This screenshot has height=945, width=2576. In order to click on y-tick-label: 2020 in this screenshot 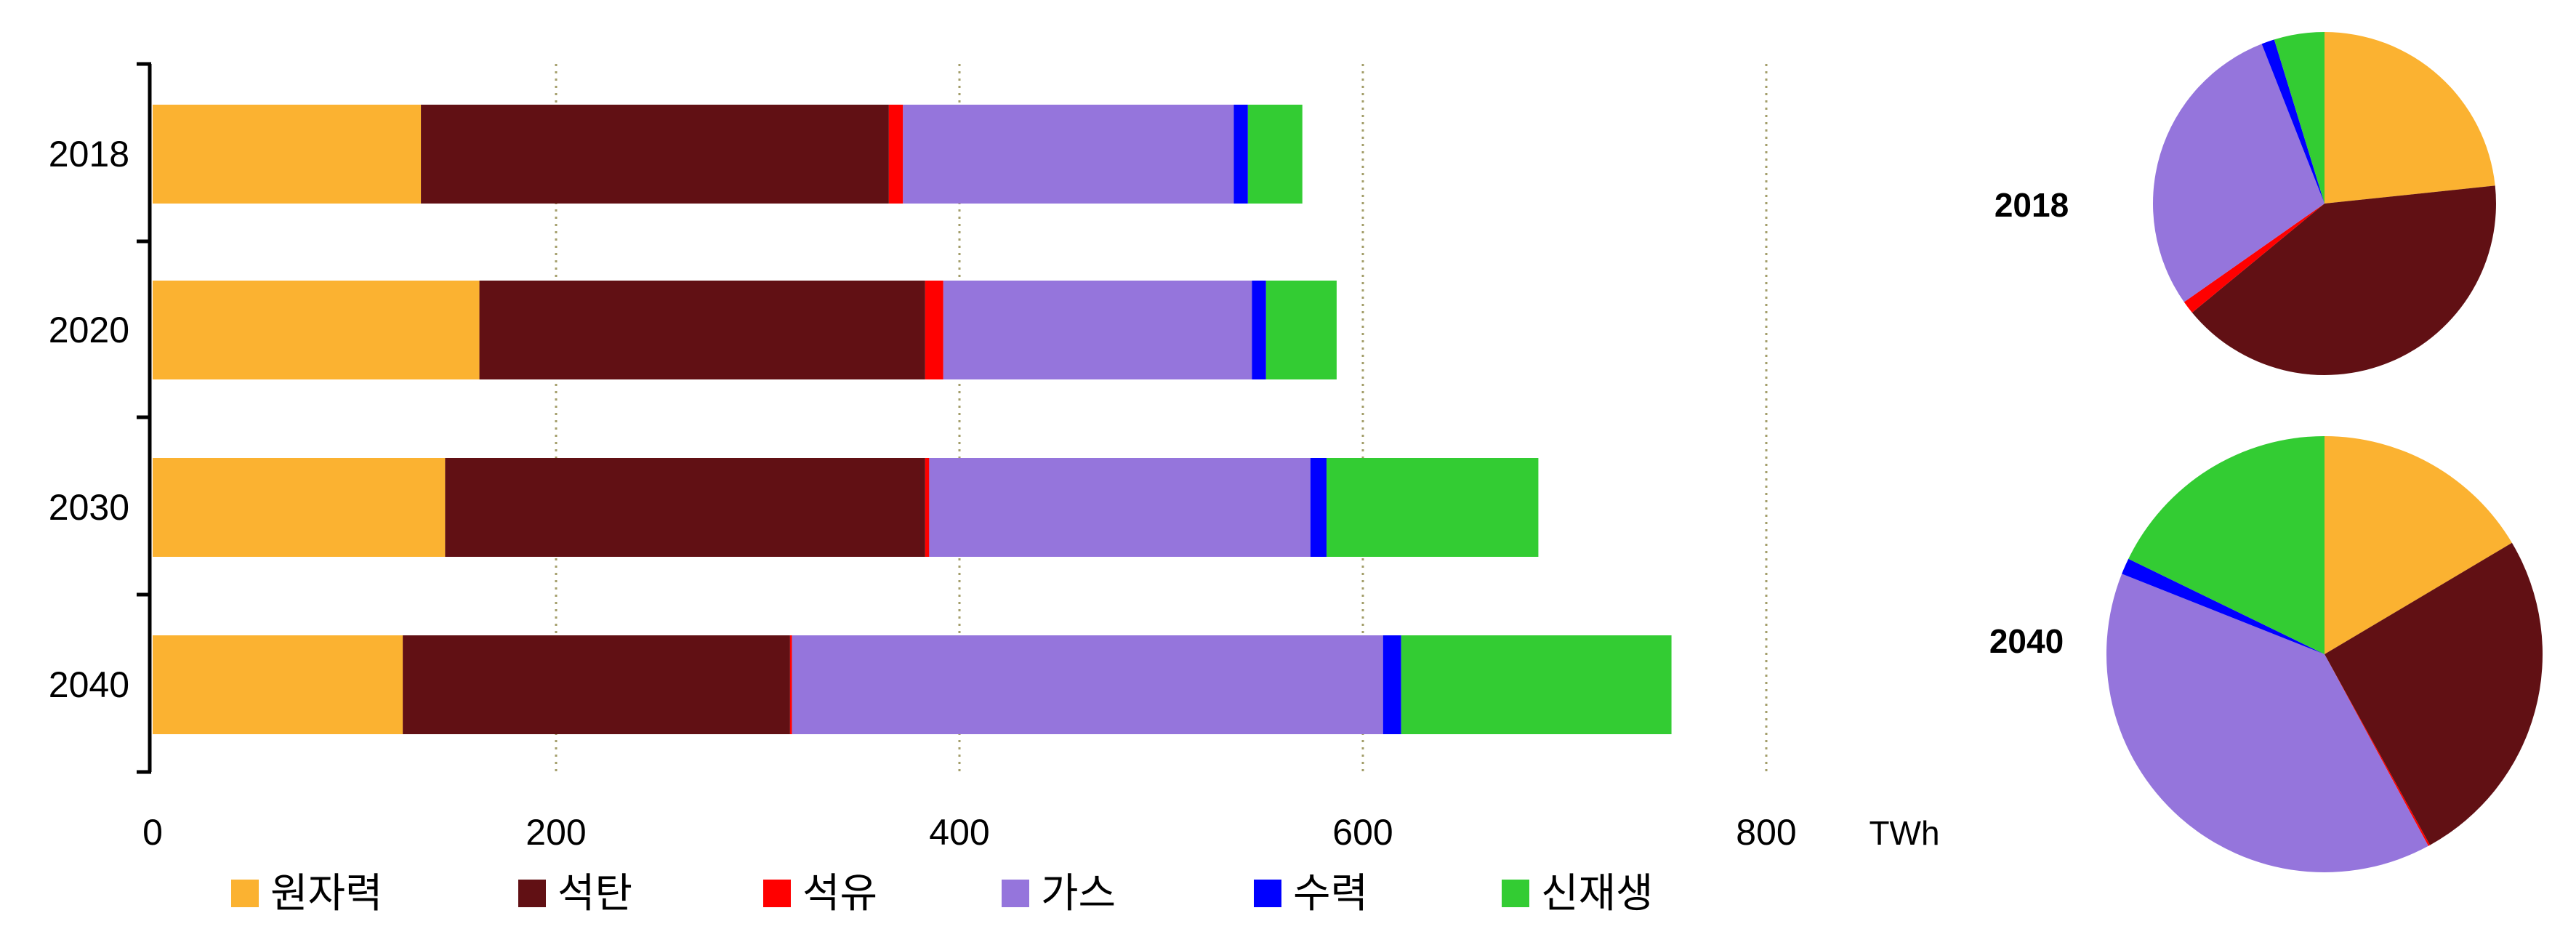, I will do `click(89, 330)`.